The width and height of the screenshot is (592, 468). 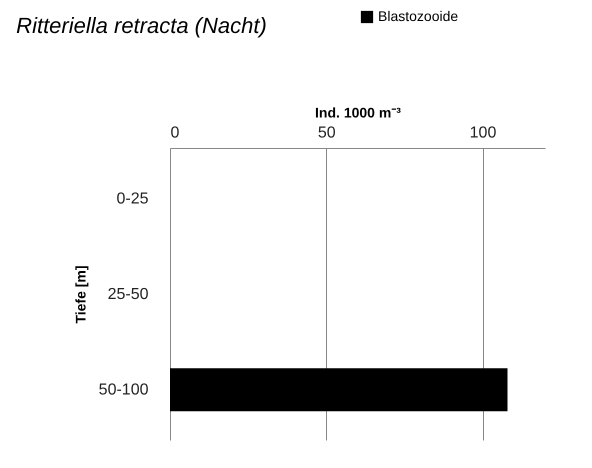 What do you see at coordinates (132, 199) in the screenshot?
I see `y-tick-label: 0-25` at bounding box center [132, 199].